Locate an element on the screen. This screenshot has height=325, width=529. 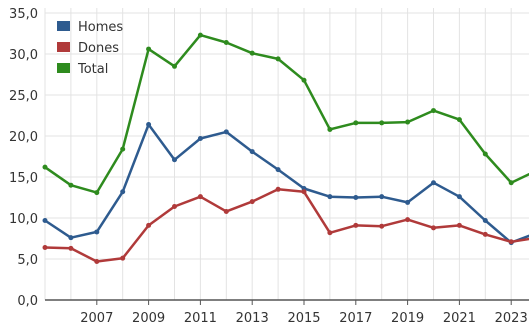
x-tick-label: 2021 is located at coordinates (459, 318).